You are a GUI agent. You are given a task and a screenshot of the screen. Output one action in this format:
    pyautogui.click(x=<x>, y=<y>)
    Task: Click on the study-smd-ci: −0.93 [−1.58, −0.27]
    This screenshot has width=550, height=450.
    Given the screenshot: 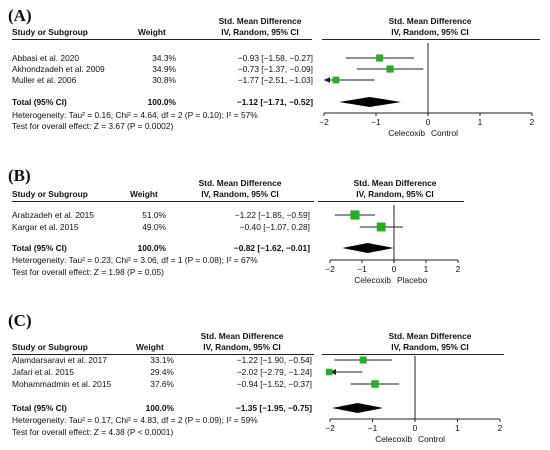 What is the action you would take?
    pyautogui.click(x=275, y=58)
    